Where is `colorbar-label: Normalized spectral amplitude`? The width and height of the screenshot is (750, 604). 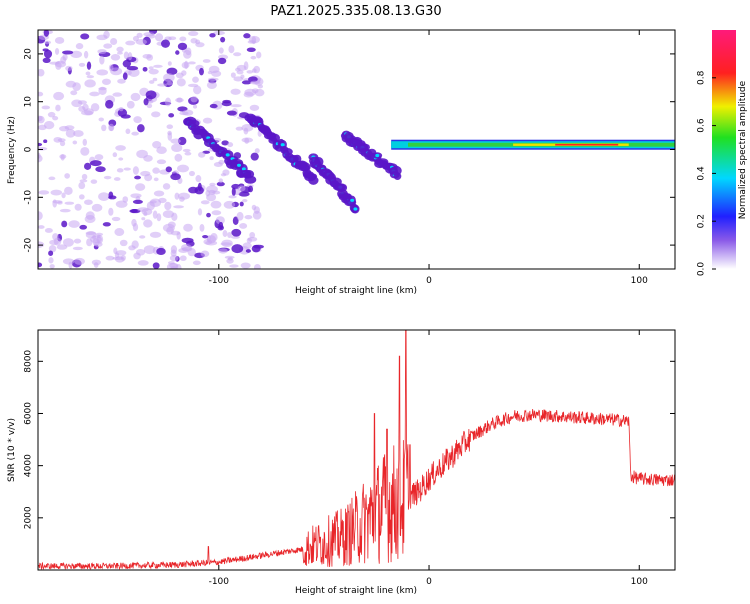
colorbar-label: Normalized spectral amplitude is located at coordinates (743, 149).